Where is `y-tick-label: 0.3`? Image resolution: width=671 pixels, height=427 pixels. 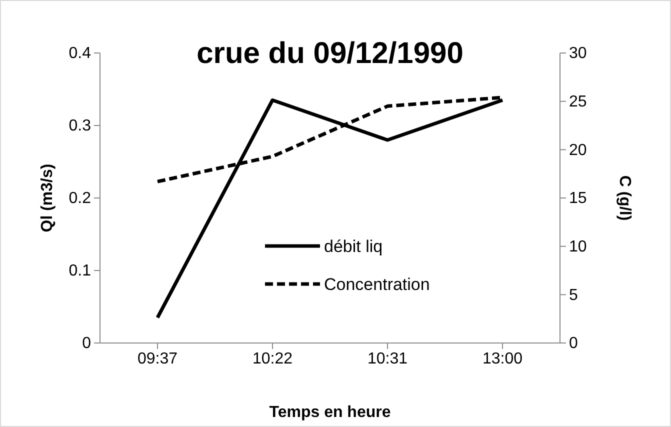 y-tick-label: 0.3 is located at coordinates (80, 126).